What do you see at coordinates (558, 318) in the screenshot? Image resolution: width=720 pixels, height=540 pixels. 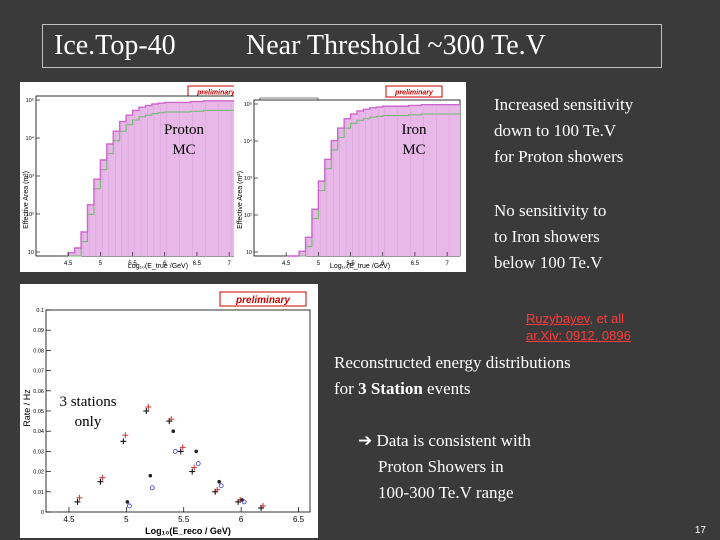 I see `citation-author-link: Ruzybayev` at bounding box center [558, 318].